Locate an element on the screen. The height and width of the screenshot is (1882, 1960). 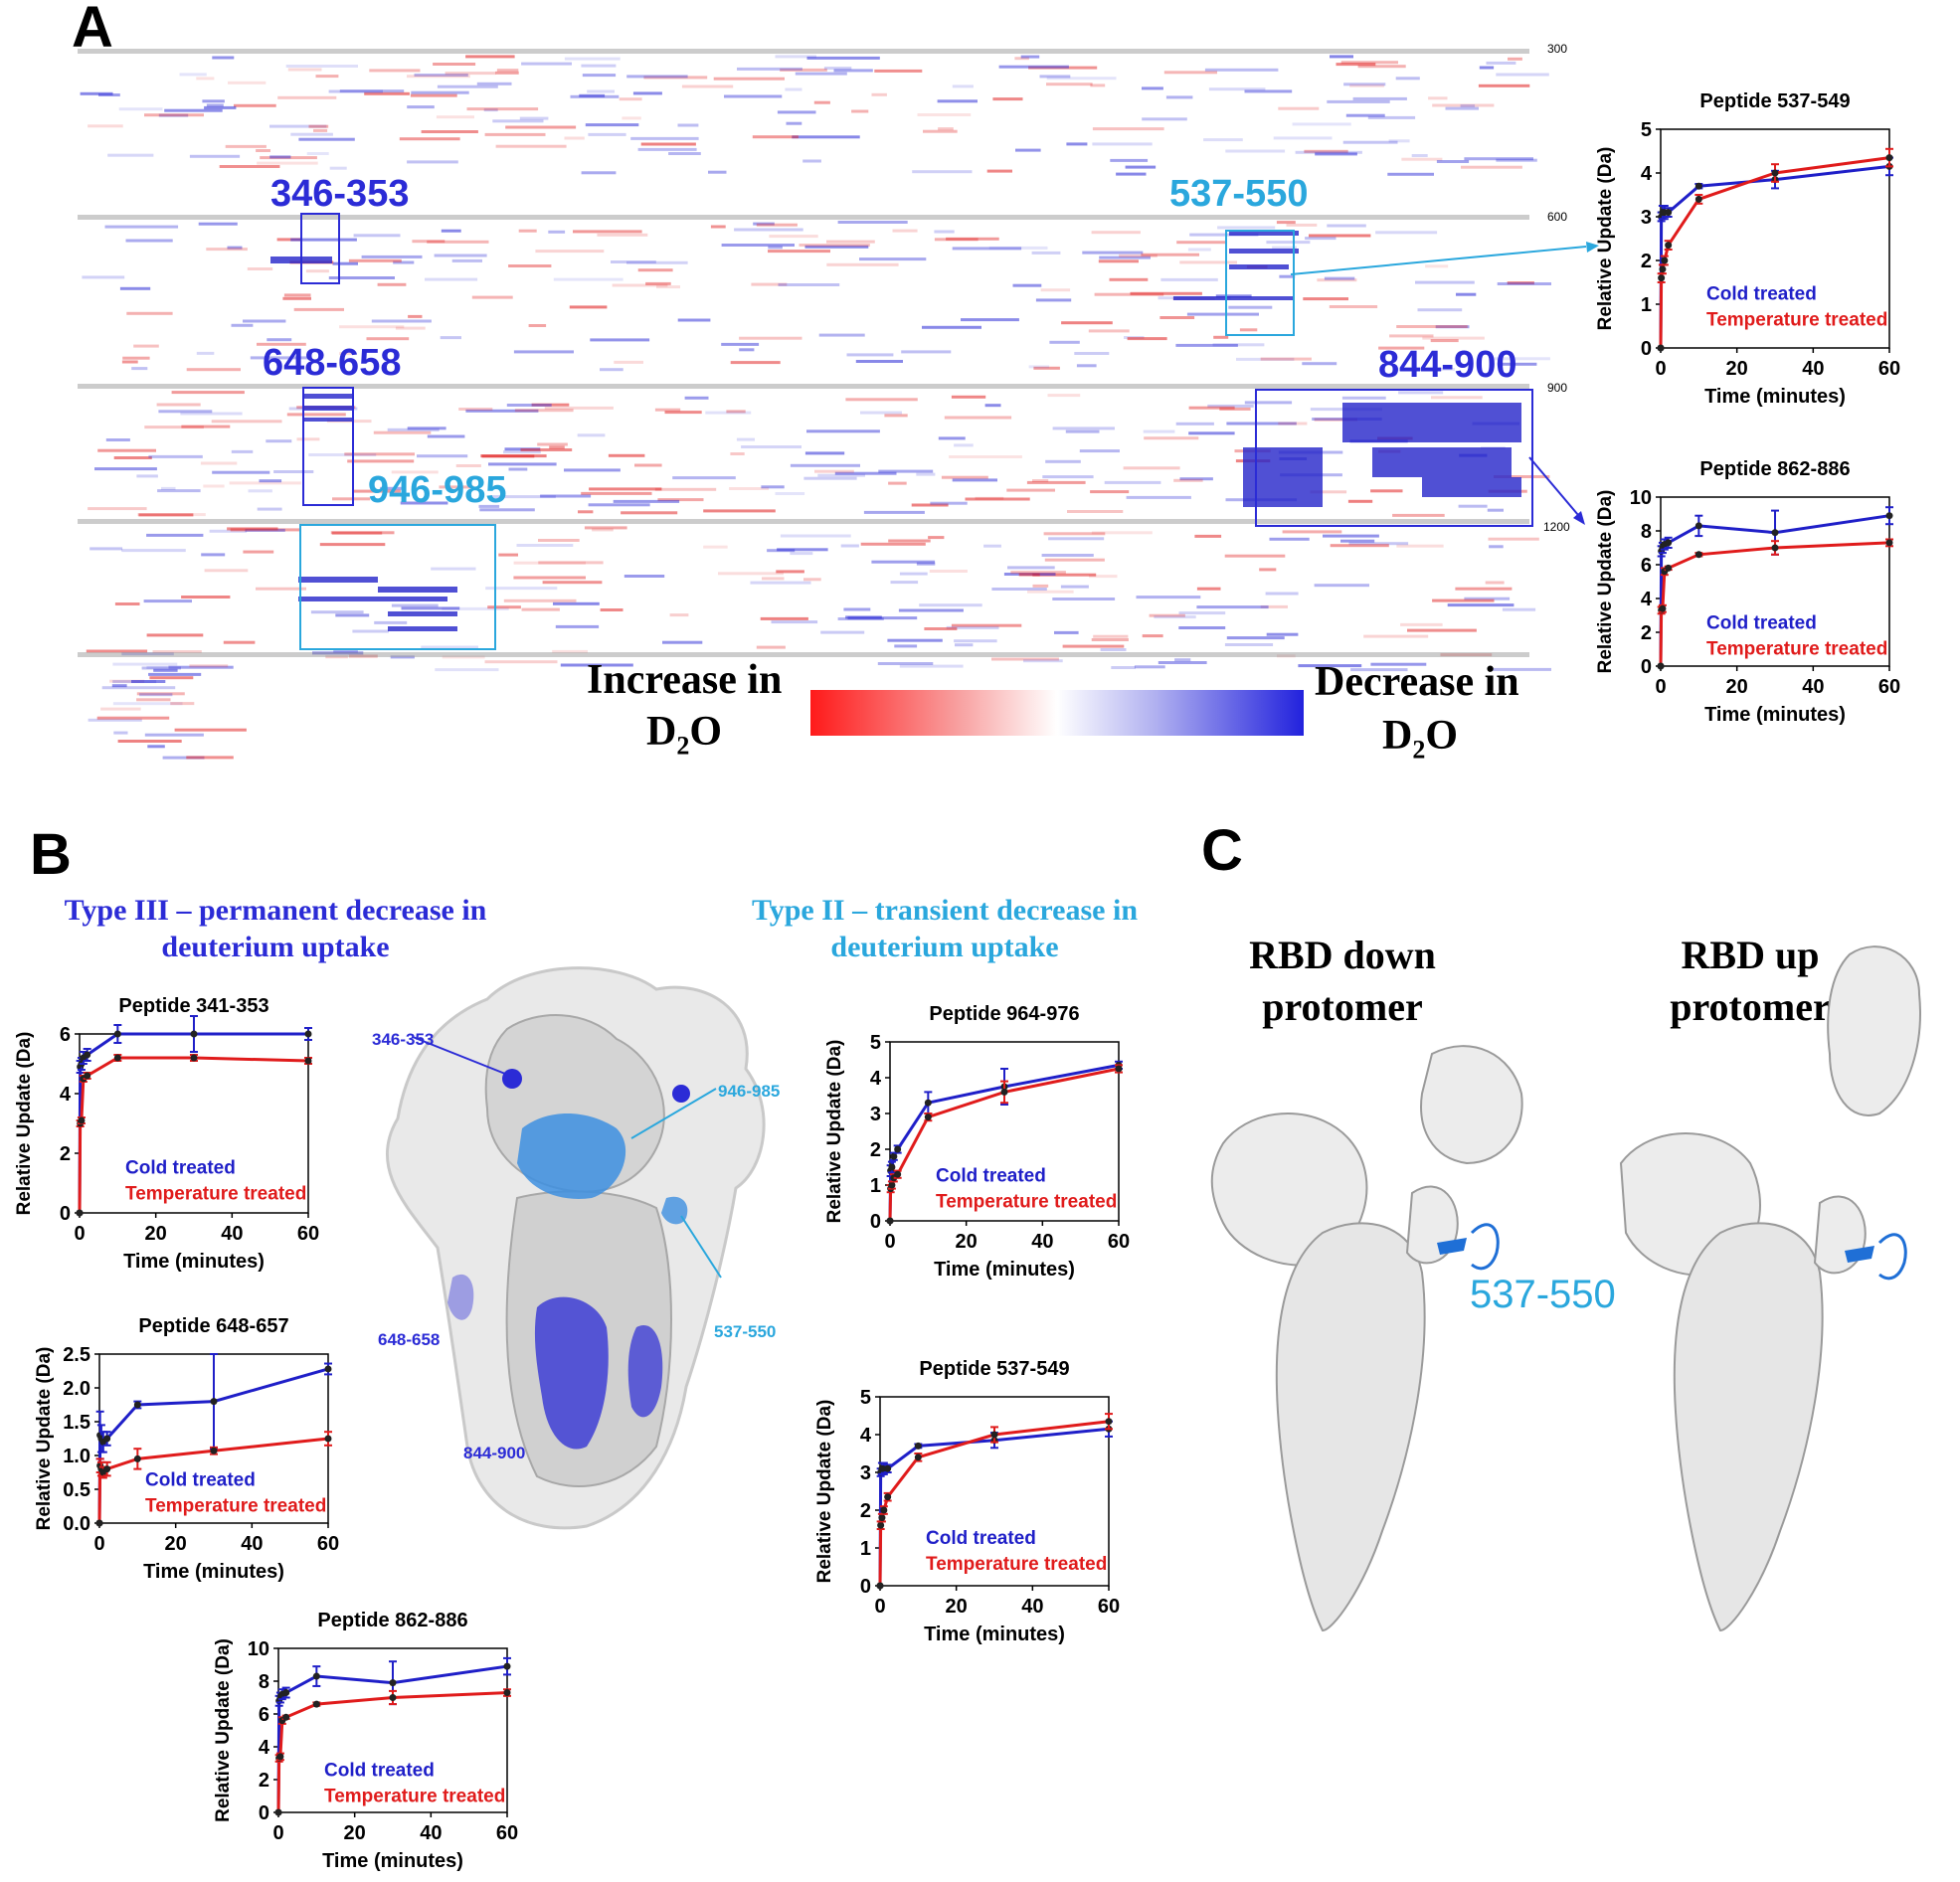
panel-label-b: B is located at coordinates (51, 854).